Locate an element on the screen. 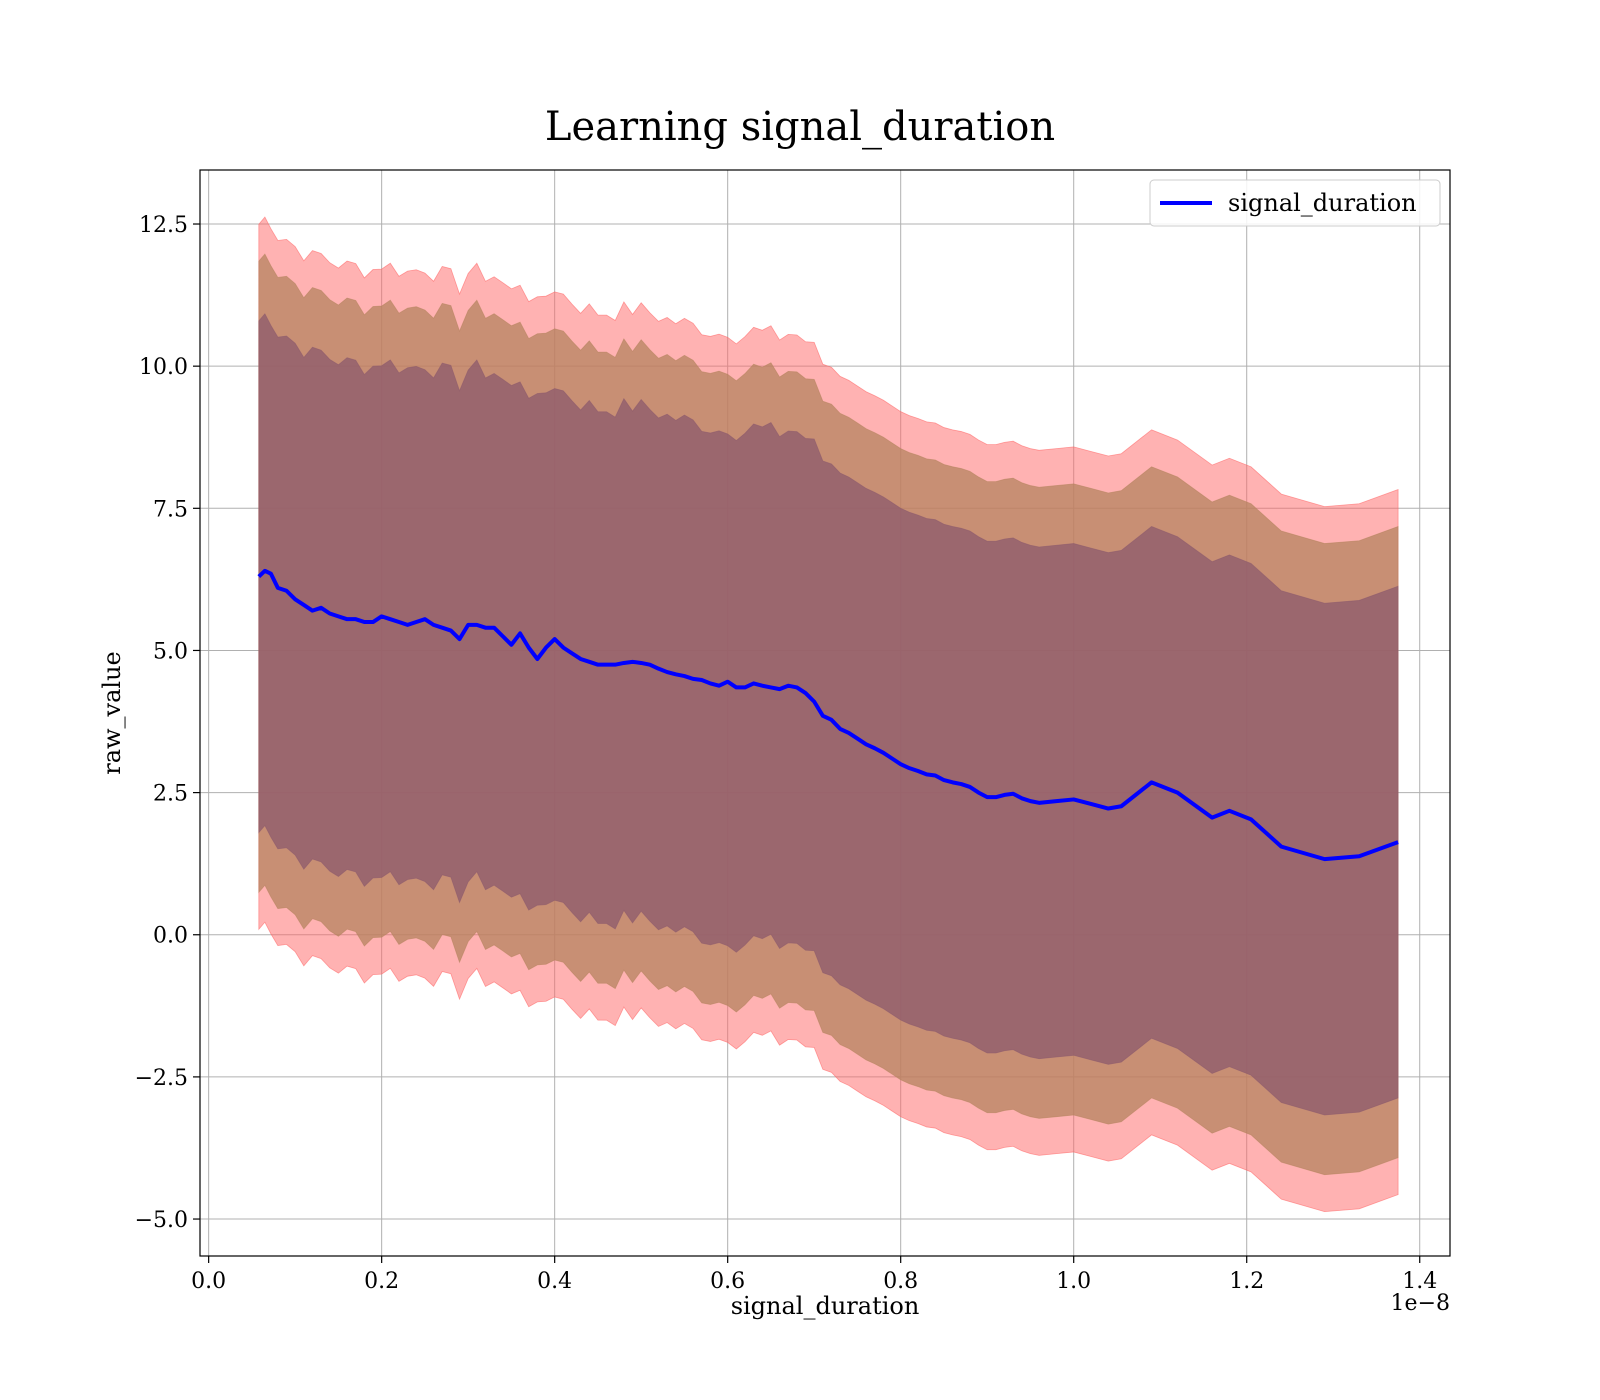 The image size is (1600, 1400). series-lines is located at coordinates (828, 715).